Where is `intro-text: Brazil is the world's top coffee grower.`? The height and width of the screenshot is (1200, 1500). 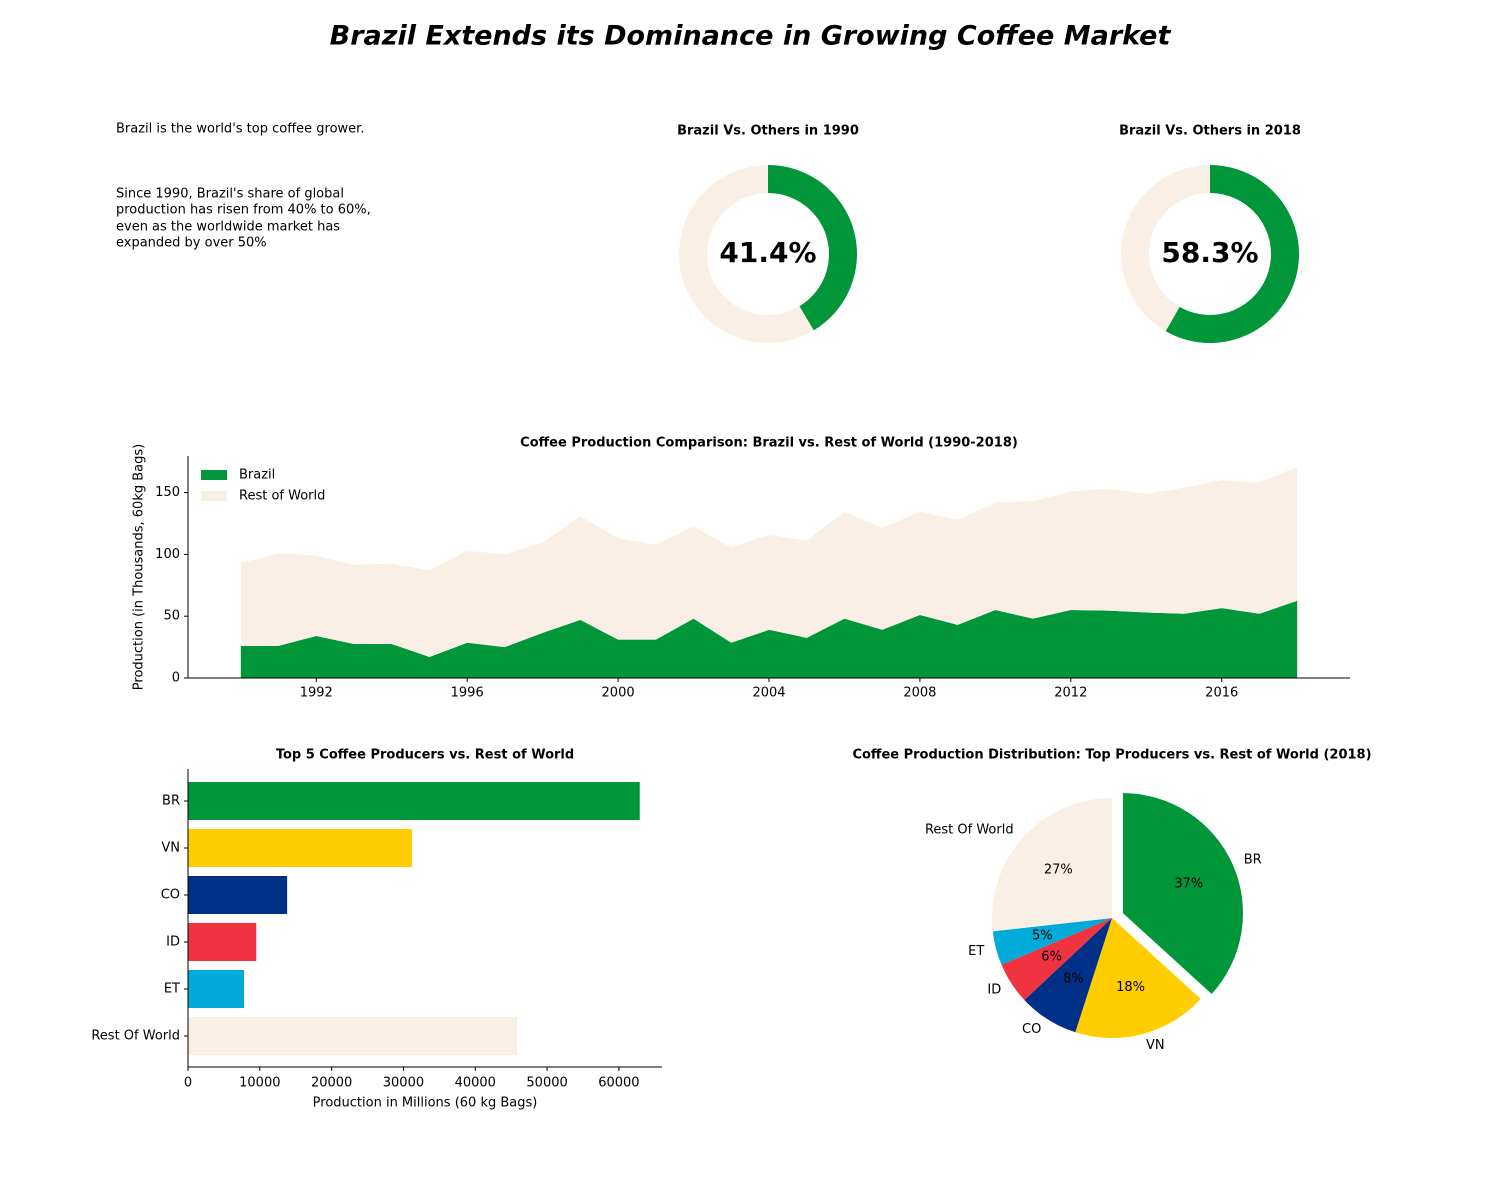
intro-text: Brazil is the world's top coffee grower. is located at coordinates (240, 129).